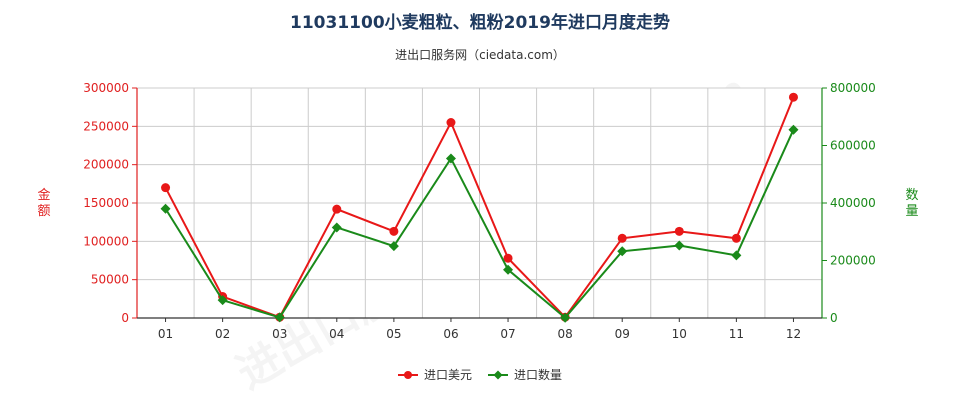 The width and height of the screenshot is (960, 400). What do you see at coordinates (448, 375) in the screenshot?
I see `legend-label-usd: 进口美元` at bounding box center [448, 375].